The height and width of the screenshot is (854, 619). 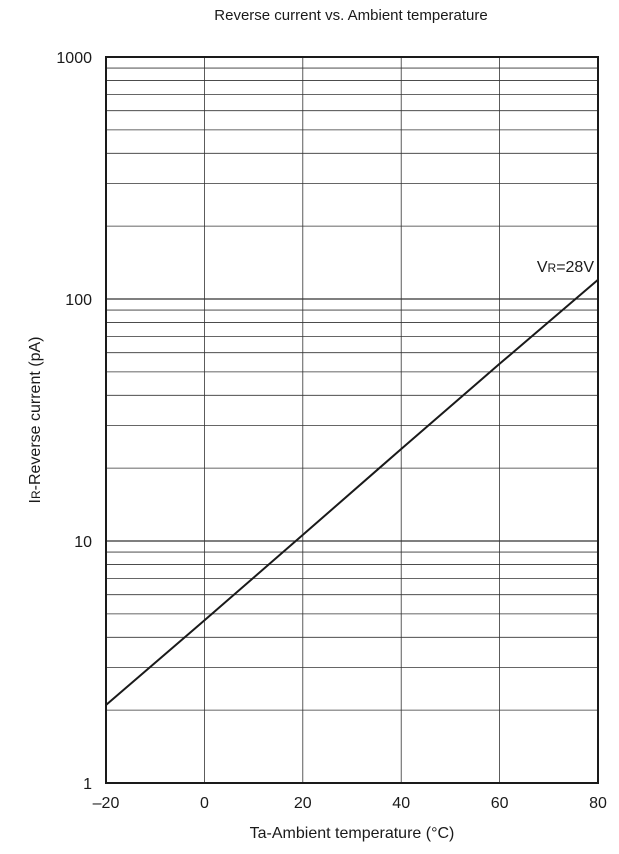 What do you see at coordinates (303, 803) in the screenshot?
I see `x-tick-label: 20` at bounding box center [303, 803].